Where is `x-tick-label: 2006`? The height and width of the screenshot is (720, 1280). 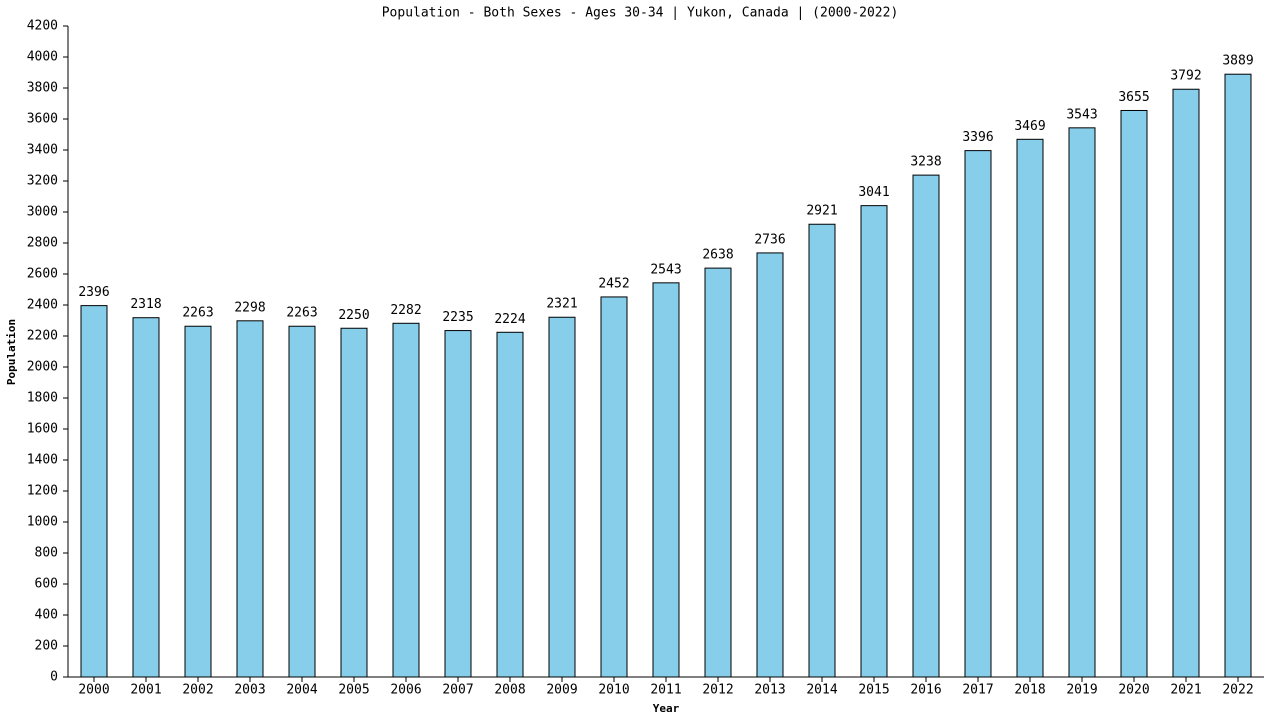
x-tick-label: 2006 is located at coordinates (405, 690).